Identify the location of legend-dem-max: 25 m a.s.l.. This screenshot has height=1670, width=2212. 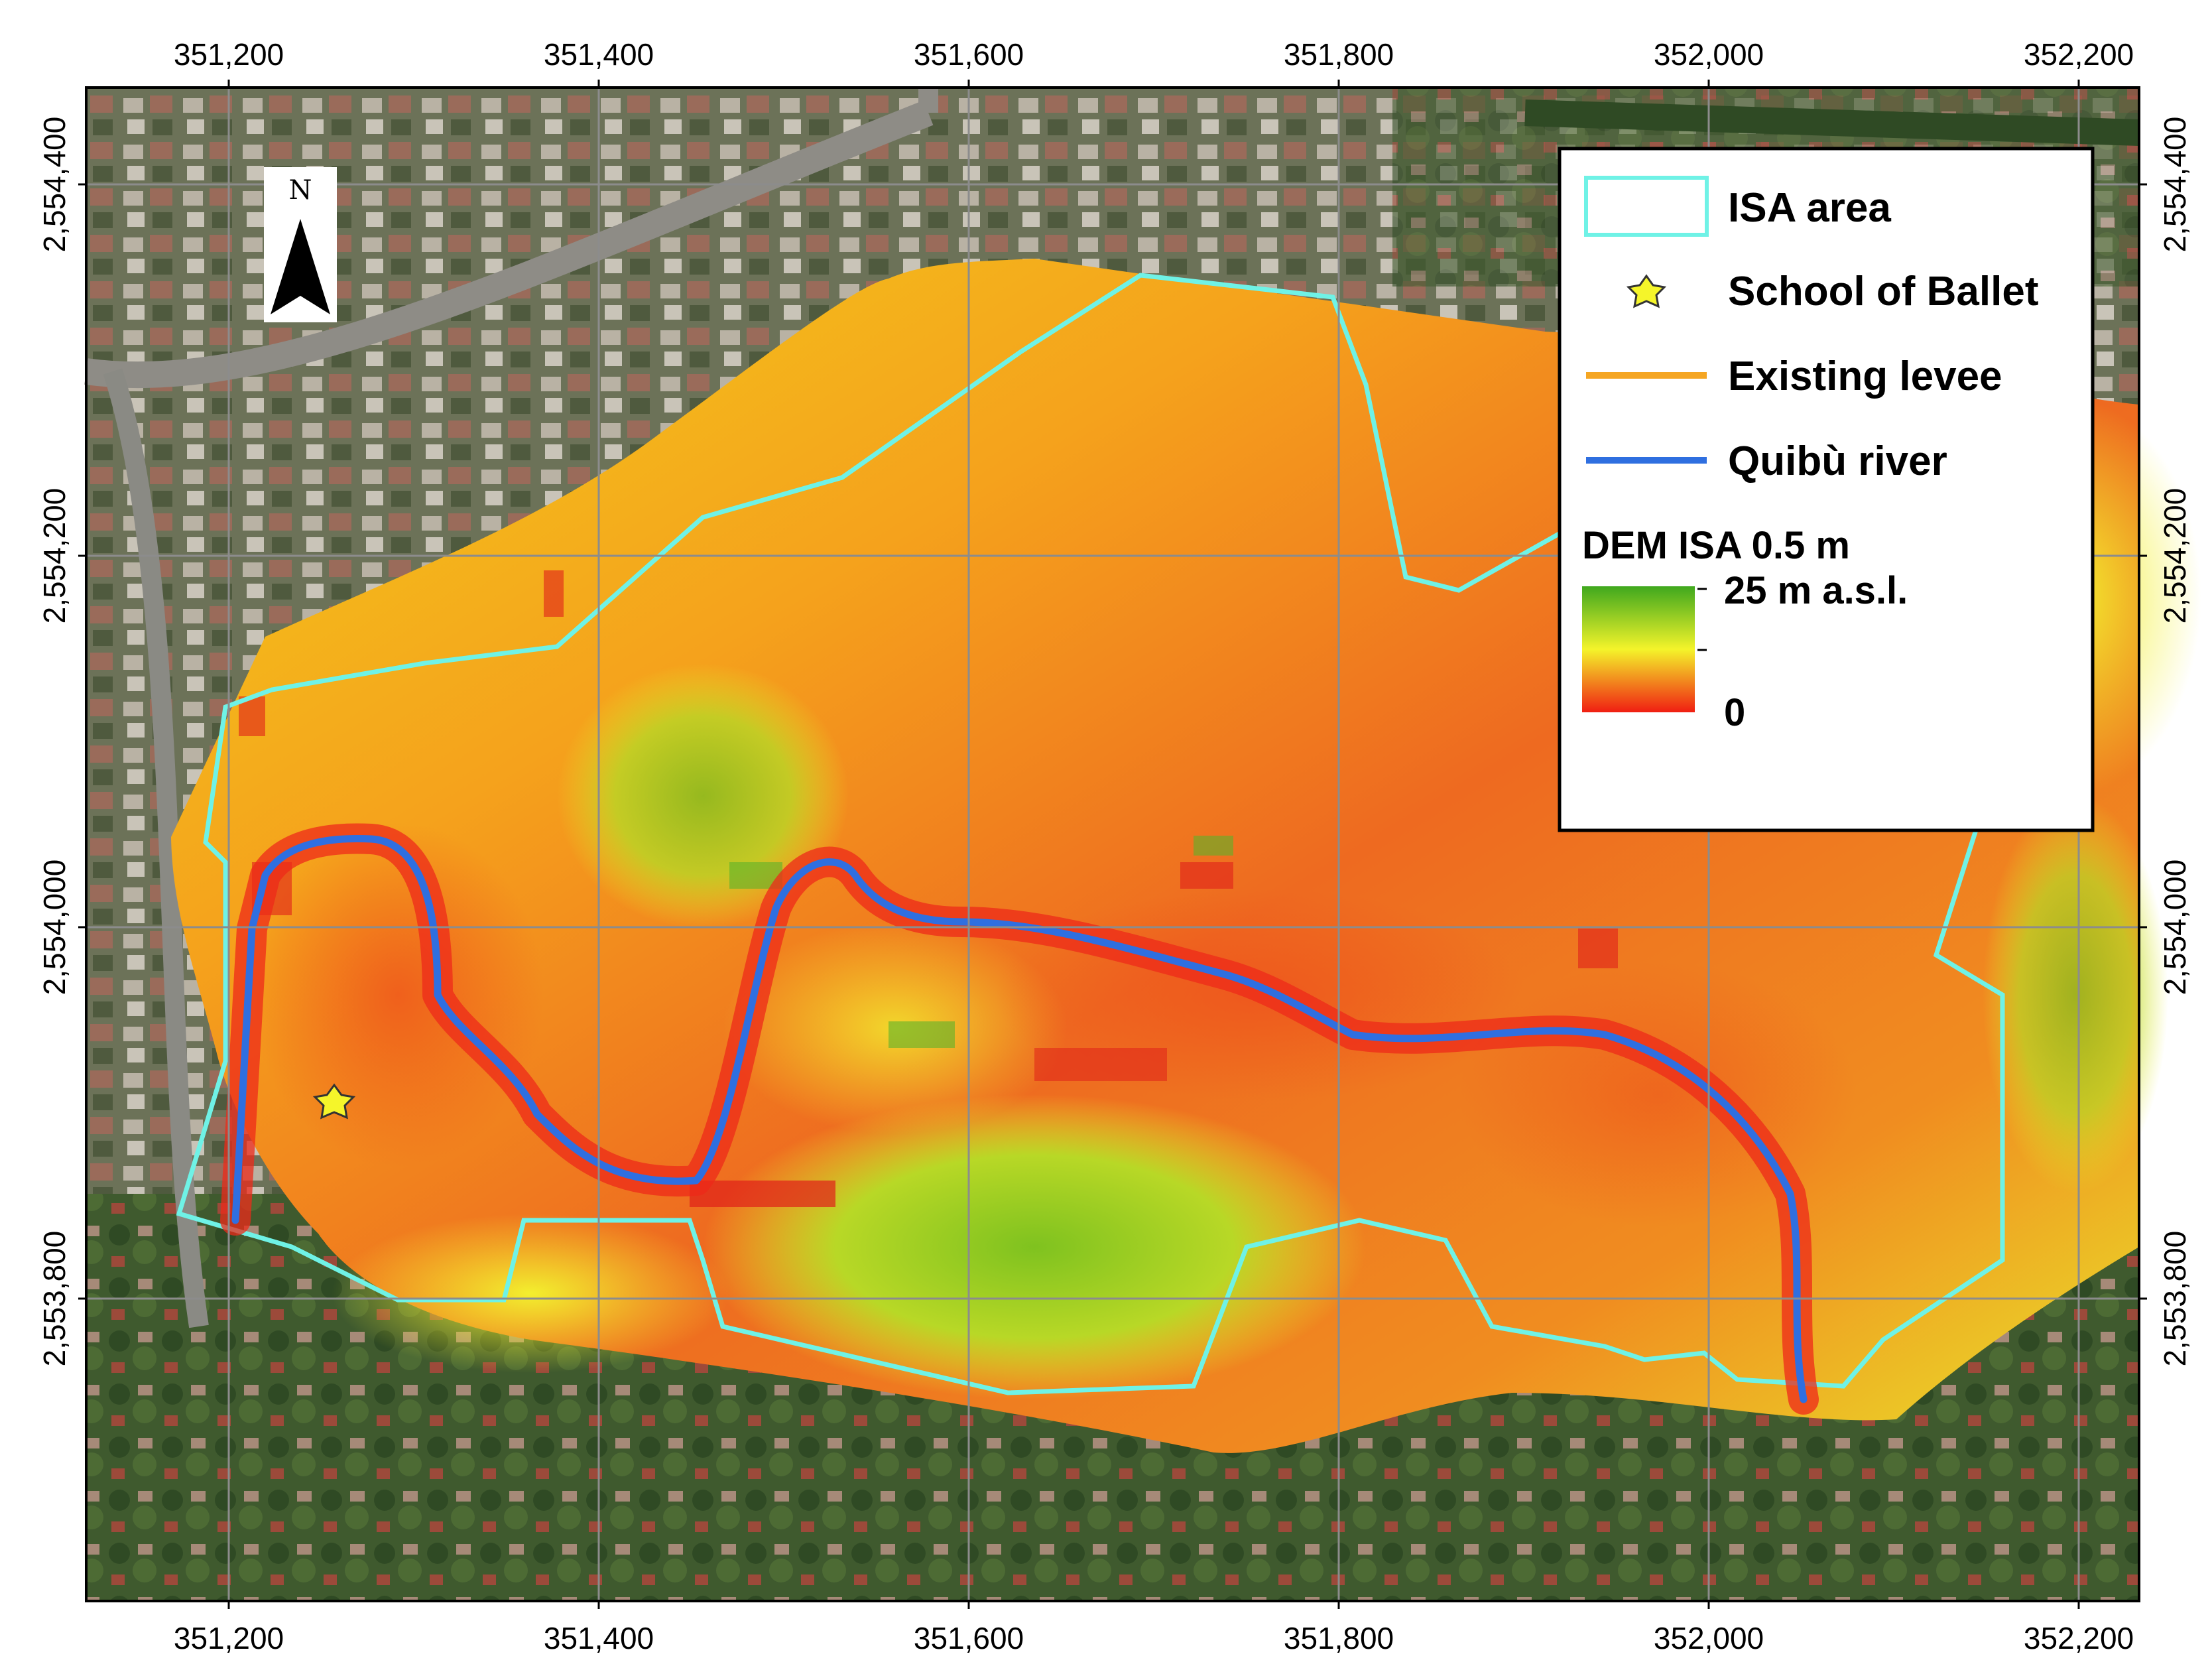
(1816, 590).